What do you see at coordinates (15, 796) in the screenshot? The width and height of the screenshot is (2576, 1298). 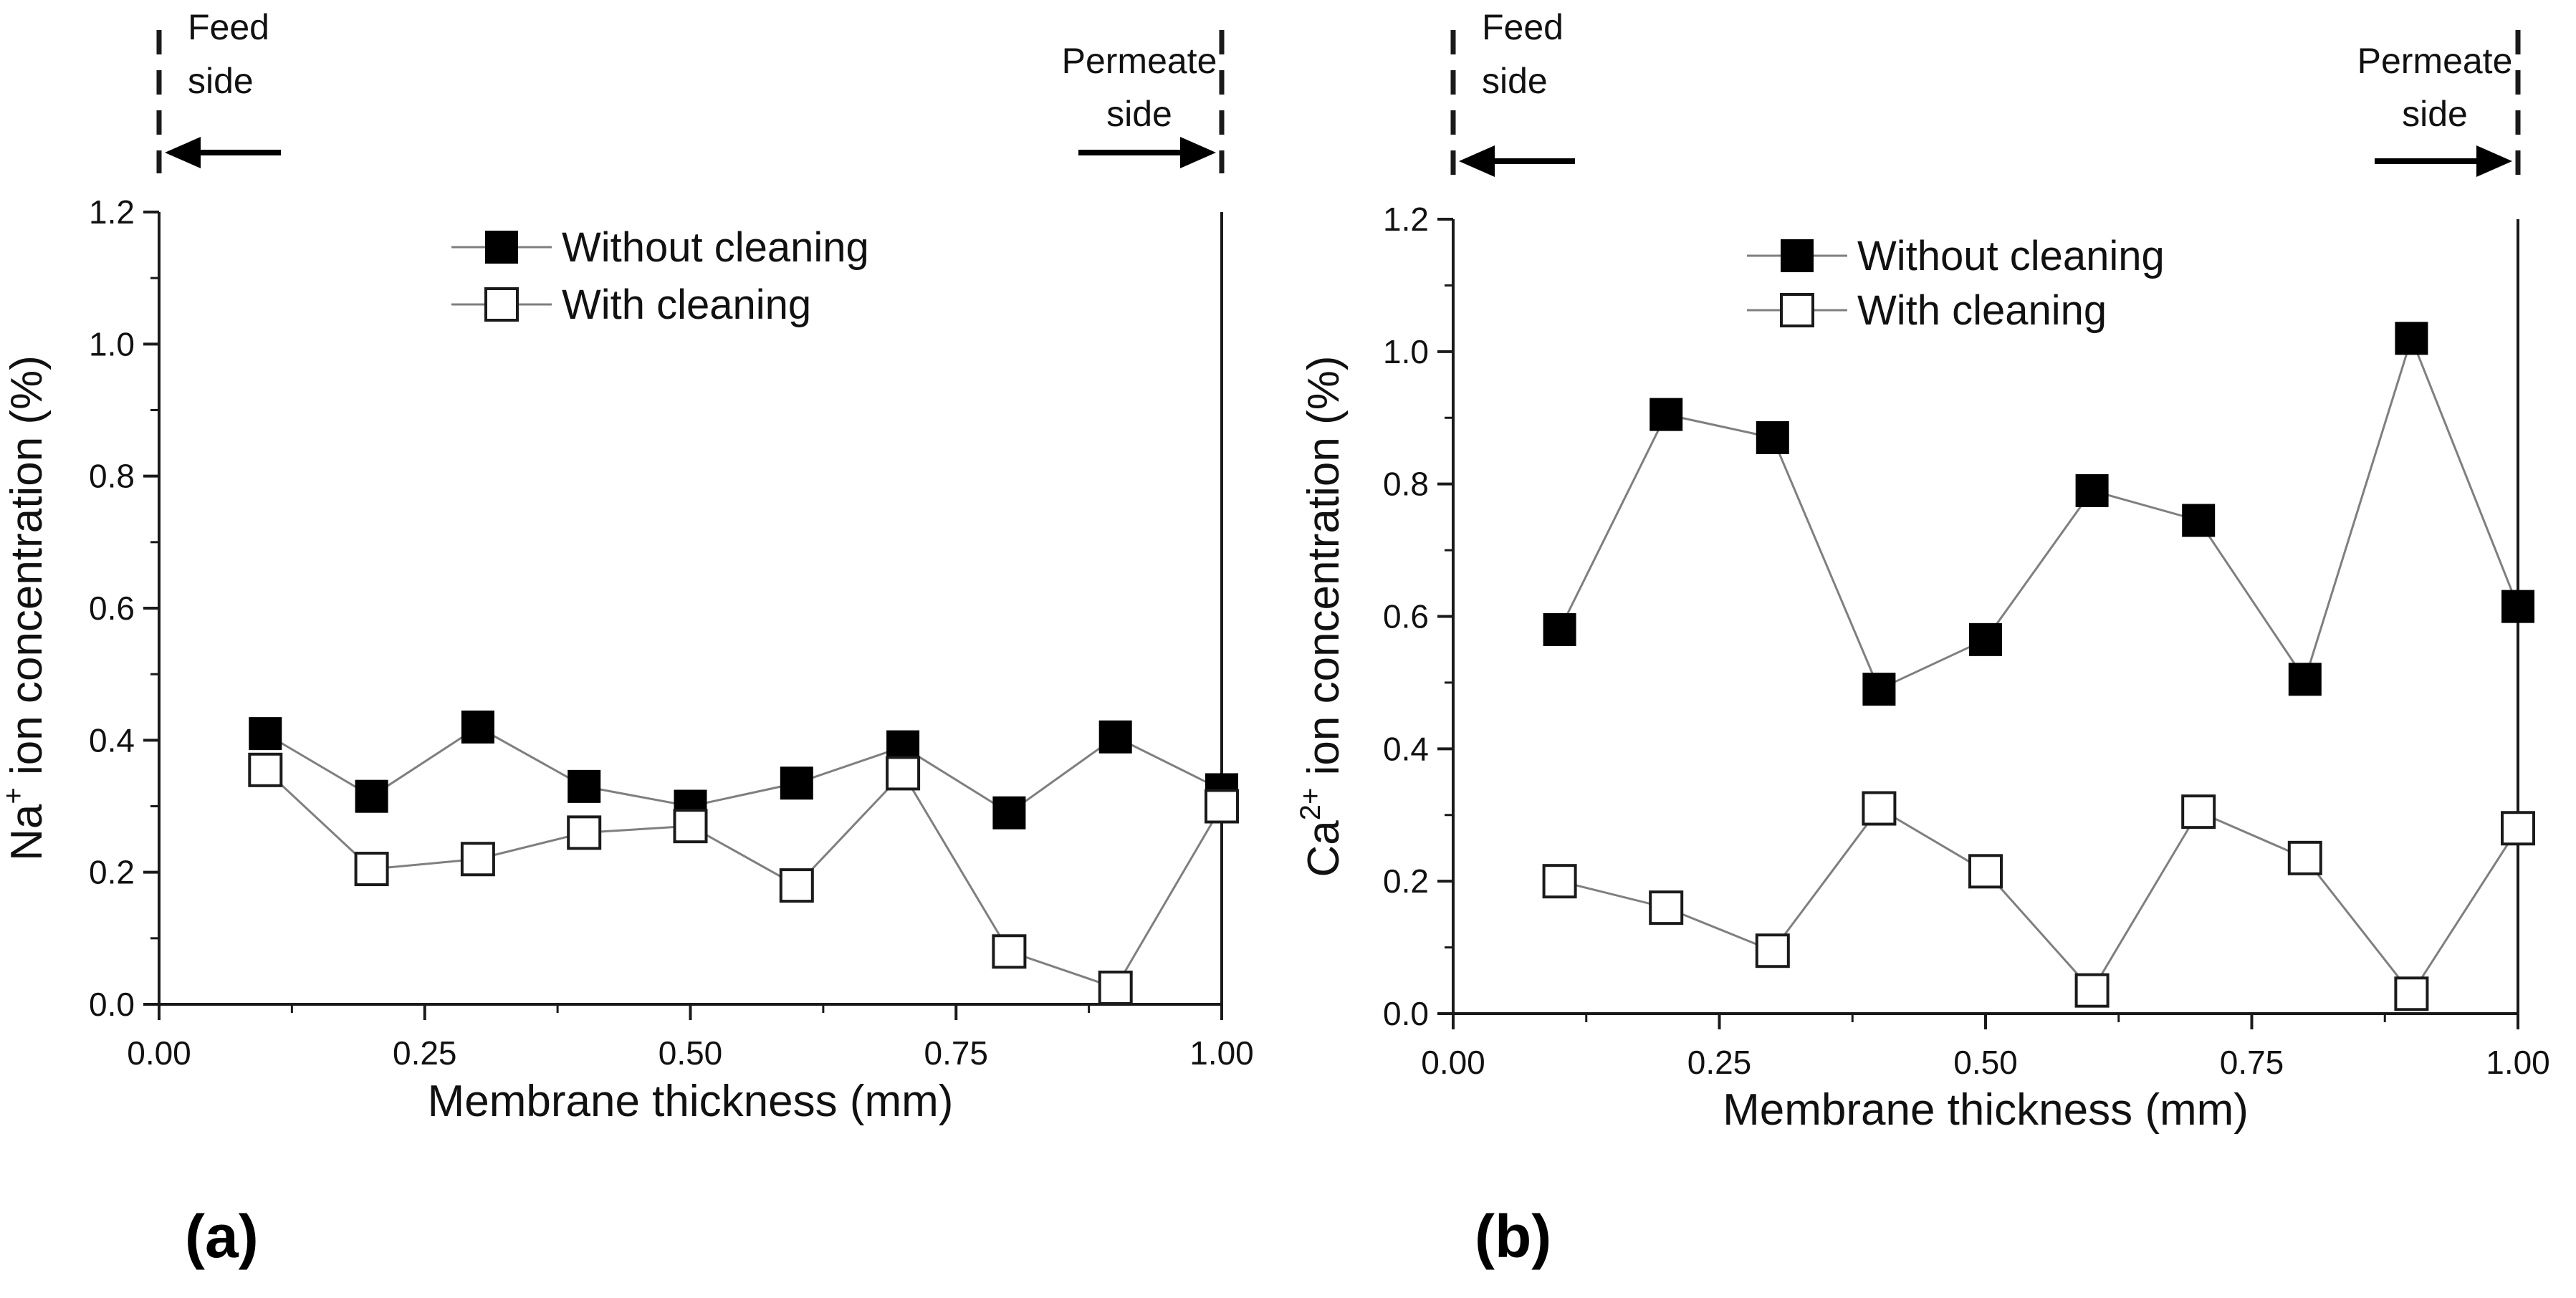 I see `y-axis-title-charge: +` at bounding box center [15, 796].